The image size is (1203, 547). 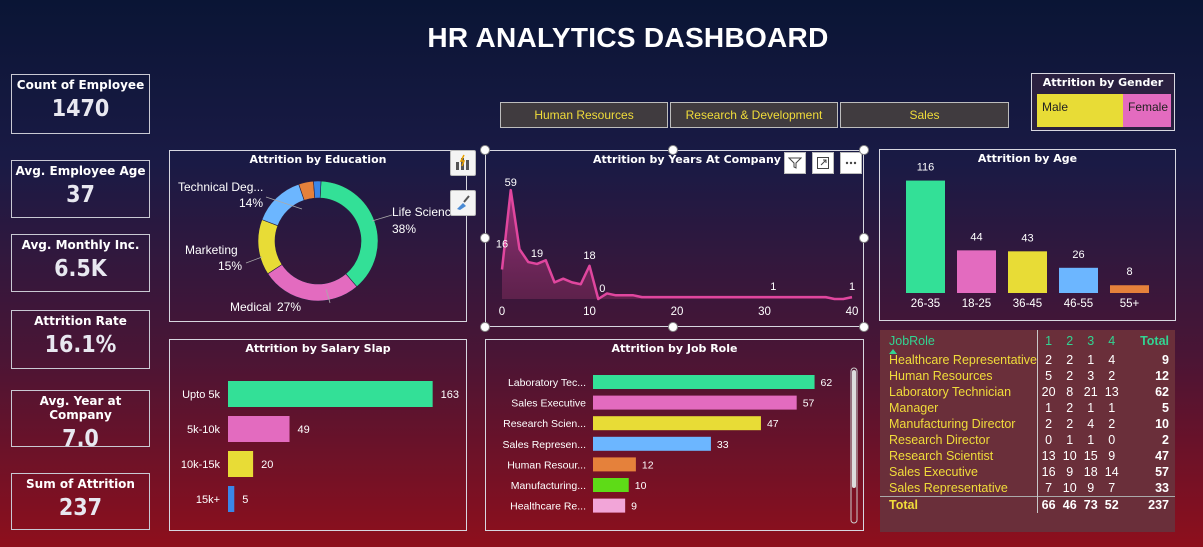 What do you see at coordinates (201, 395) in the screenshot?
I see `hbar-category-label: Upto 5k` at bounding box center [201, 395].